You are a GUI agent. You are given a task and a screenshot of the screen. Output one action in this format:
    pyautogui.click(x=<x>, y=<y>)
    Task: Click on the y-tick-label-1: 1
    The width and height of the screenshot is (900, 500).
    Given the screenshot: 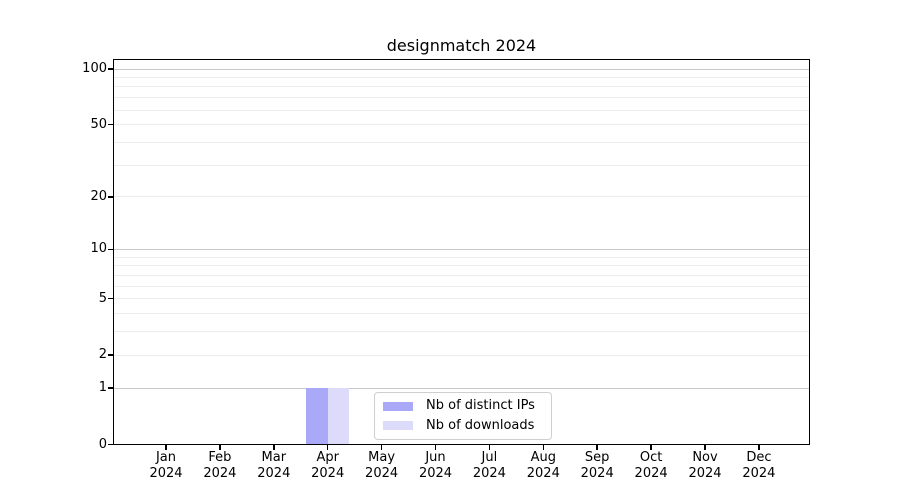 What is the action you would take?
    pyautogui.click(x=102, y=388)
    